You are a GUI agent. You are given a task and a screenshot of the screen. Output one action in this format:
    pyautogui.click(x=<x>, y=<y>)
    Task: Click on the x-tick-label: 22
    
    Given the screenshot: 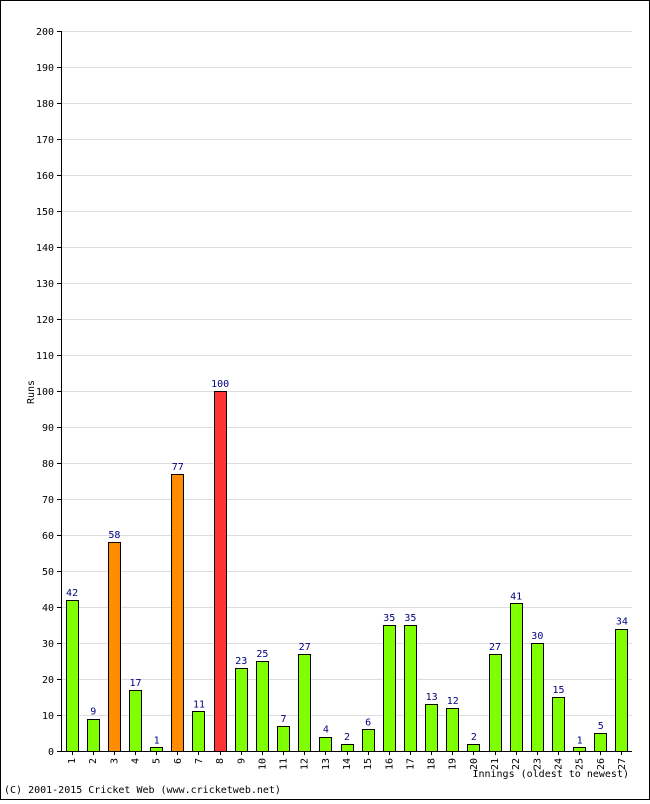 What is the action you would take?
    pyautogui.click(x=516, y=764)
    